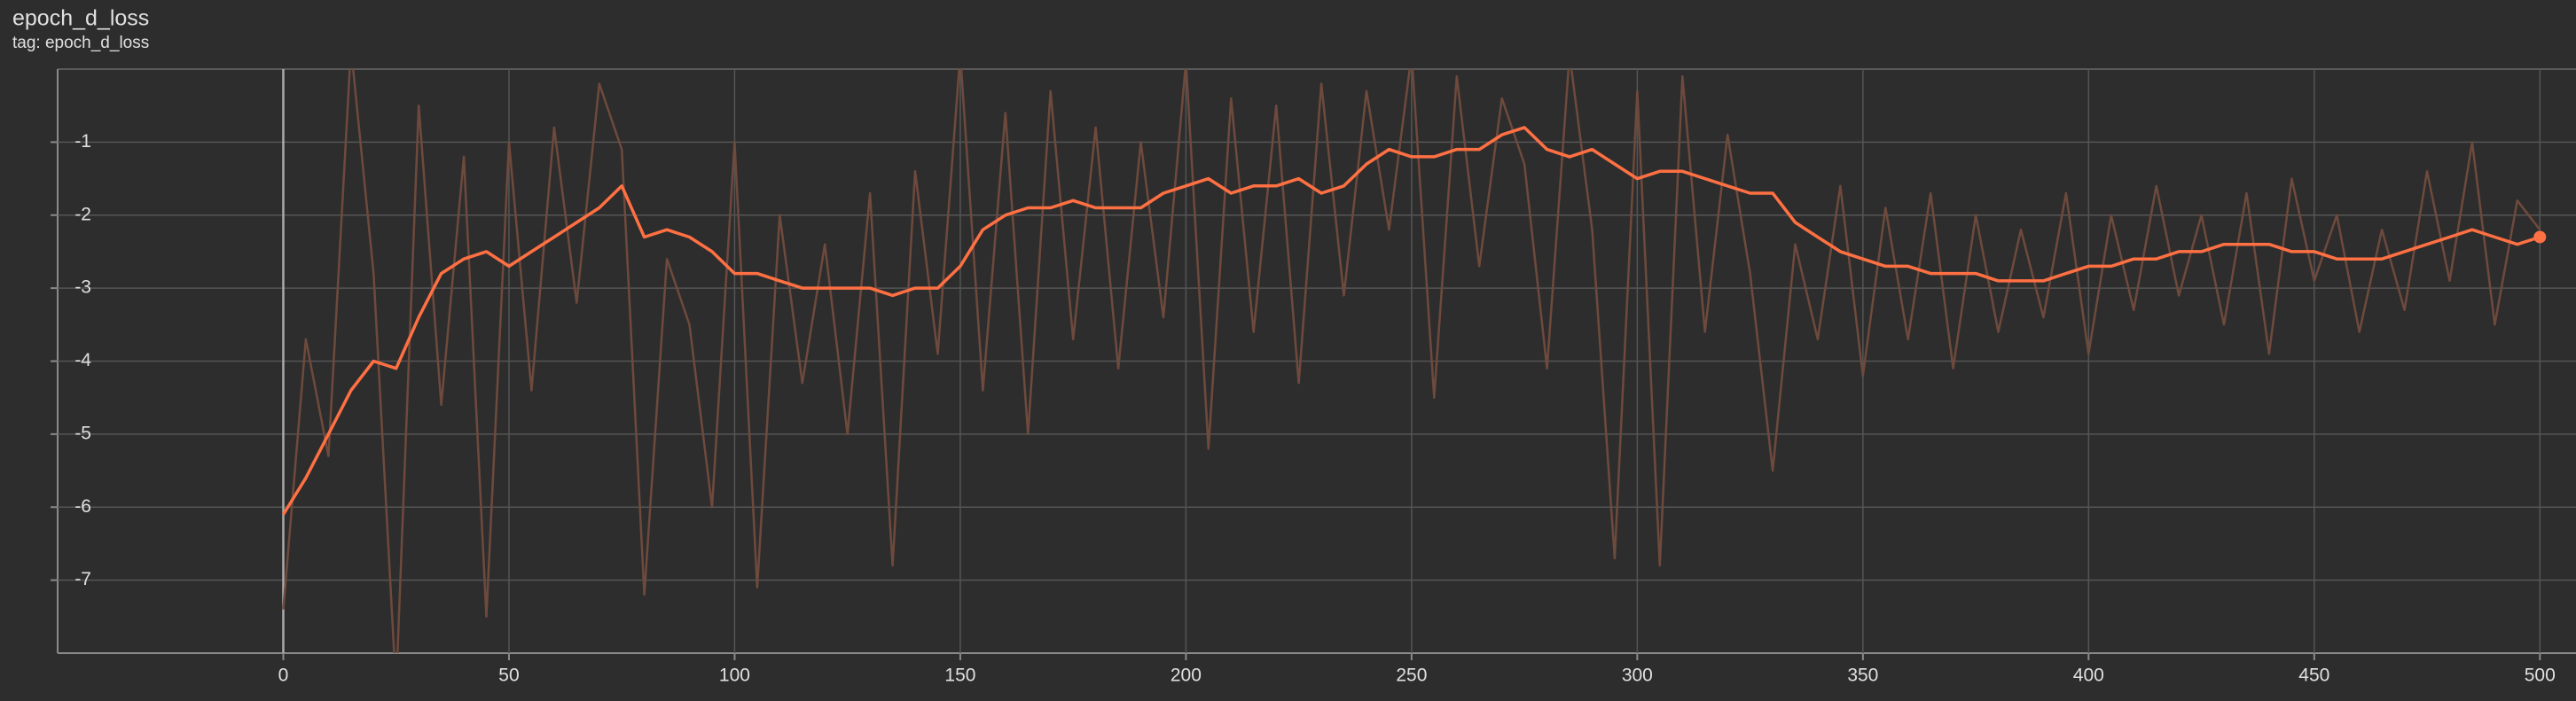 The width and height of the screenshot is (2576, 701). What do you see at coordinates (2540, 237) in the screenshot?
I see `endpoint-marker` at bounding box center [2540, 237].